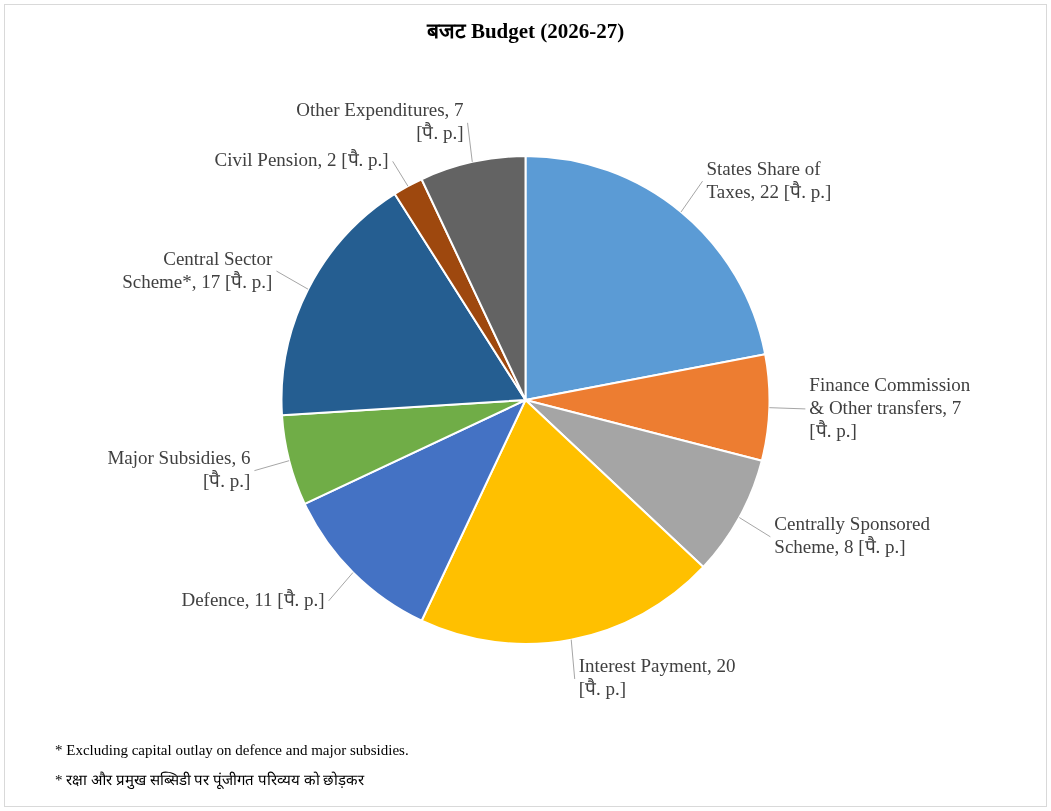 Image resolution: width=1051 pixels, height=811 pixels. What do you see at coordinates (198, 269) in the screenshot?
I see `slice-label: Central Sector Scheme*, 17 [पै. p.]` at bounding box center [198, 269].